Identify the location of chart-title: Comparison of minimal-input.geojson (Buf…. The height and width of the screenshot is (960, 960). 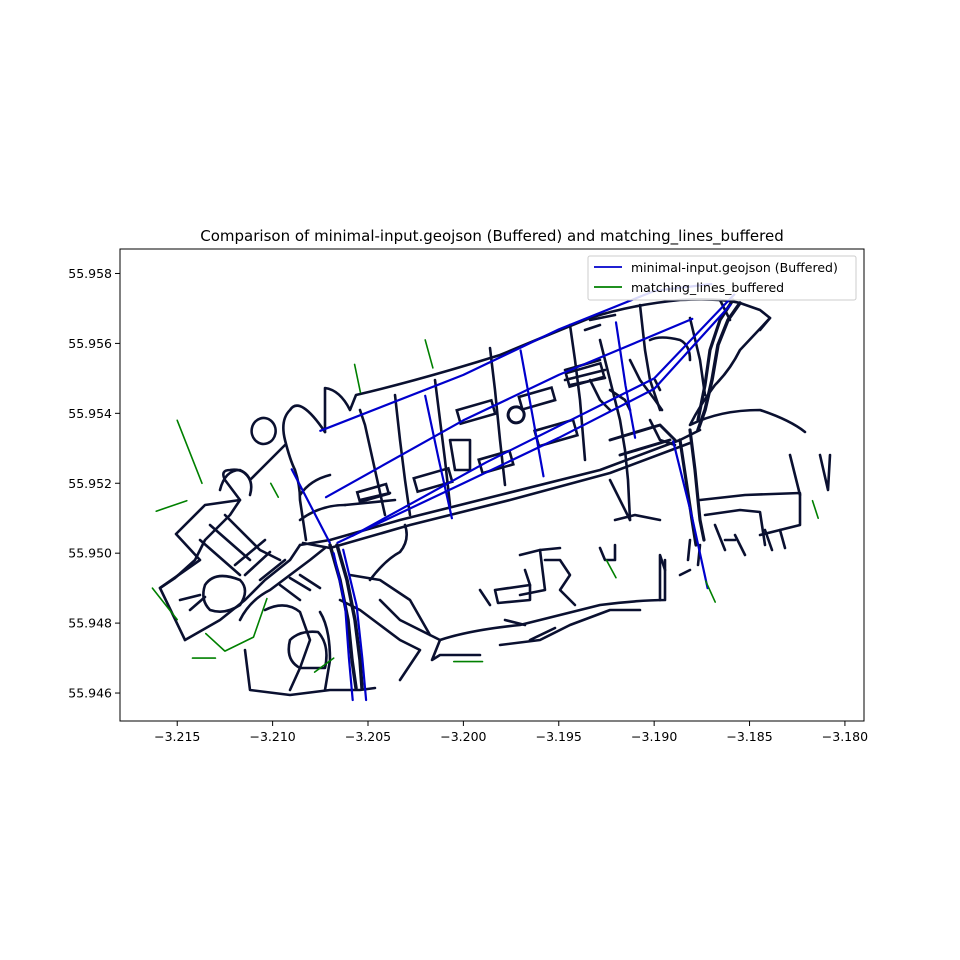
(491, 236).